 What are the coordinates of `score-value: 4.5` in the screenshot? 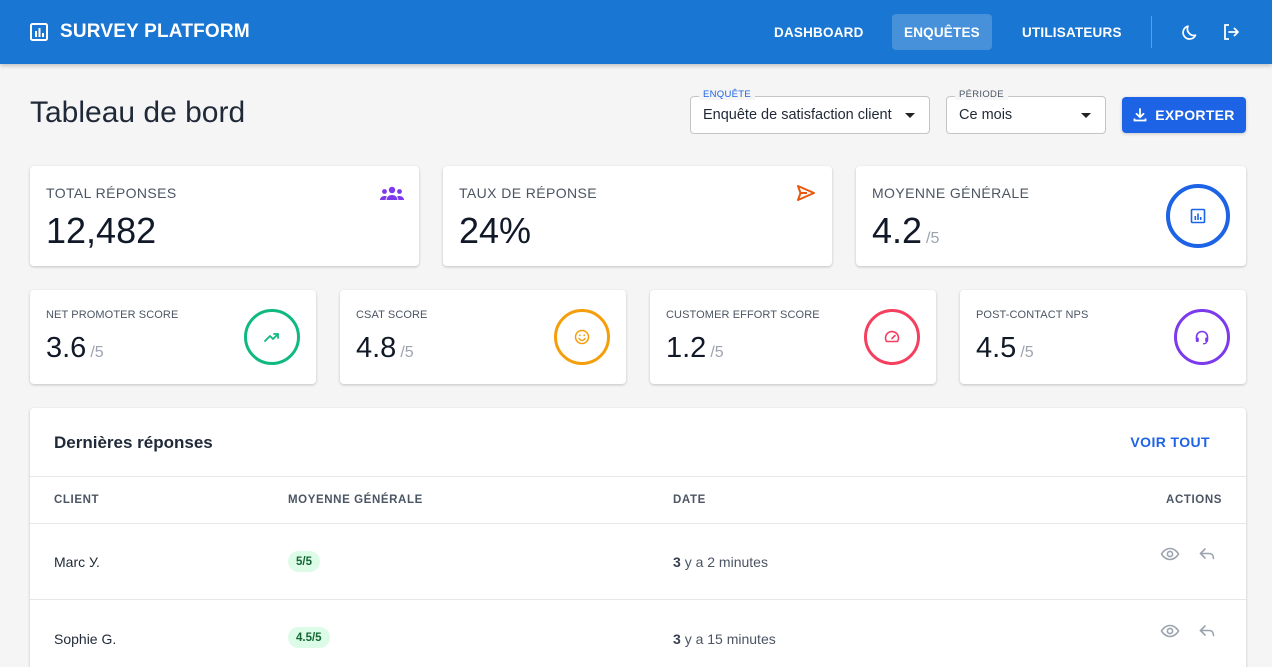 It's located at (996, 348).